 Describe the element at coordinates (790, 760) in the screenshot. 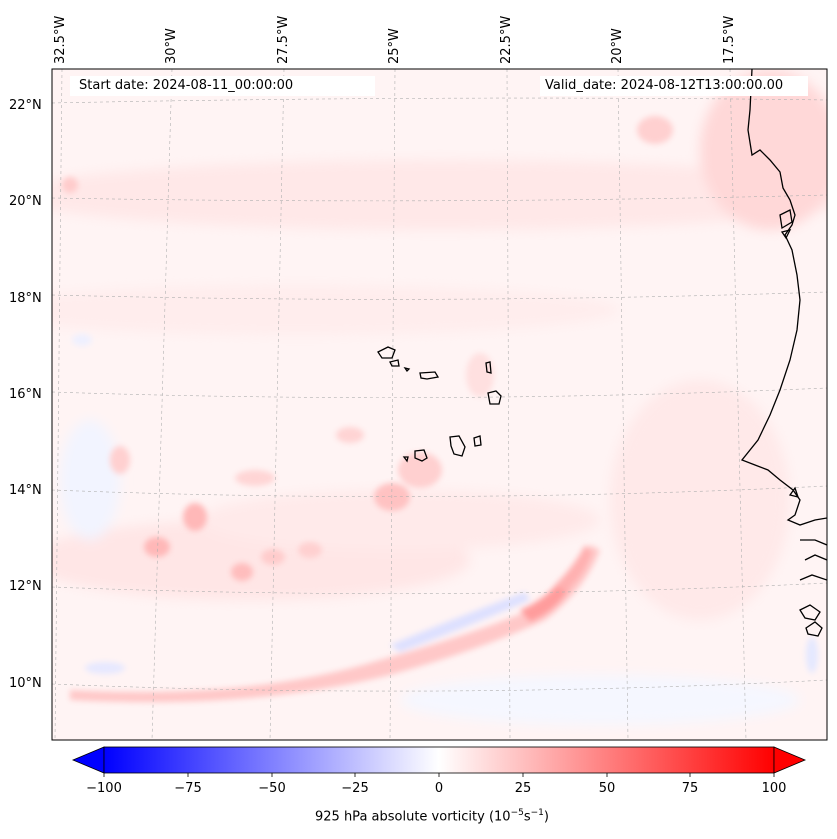

I see `colorbar-max-extend` at that location.